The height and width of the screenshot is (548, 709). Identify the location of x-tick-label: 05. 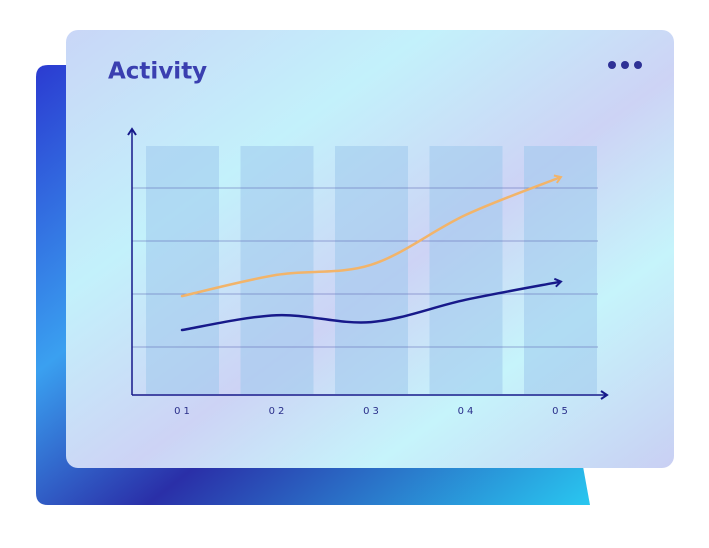
(561, 411).